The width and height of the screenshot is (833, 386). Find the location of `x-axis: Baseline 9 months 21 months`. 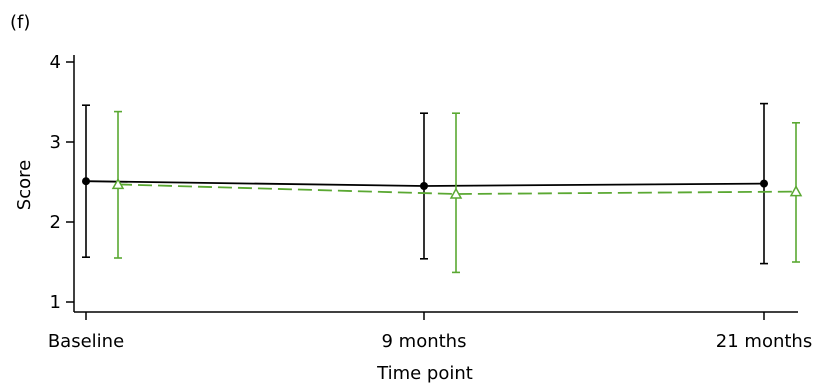

x-axis: Baseline 9 months 21 months is located at coordinates (430, 332).